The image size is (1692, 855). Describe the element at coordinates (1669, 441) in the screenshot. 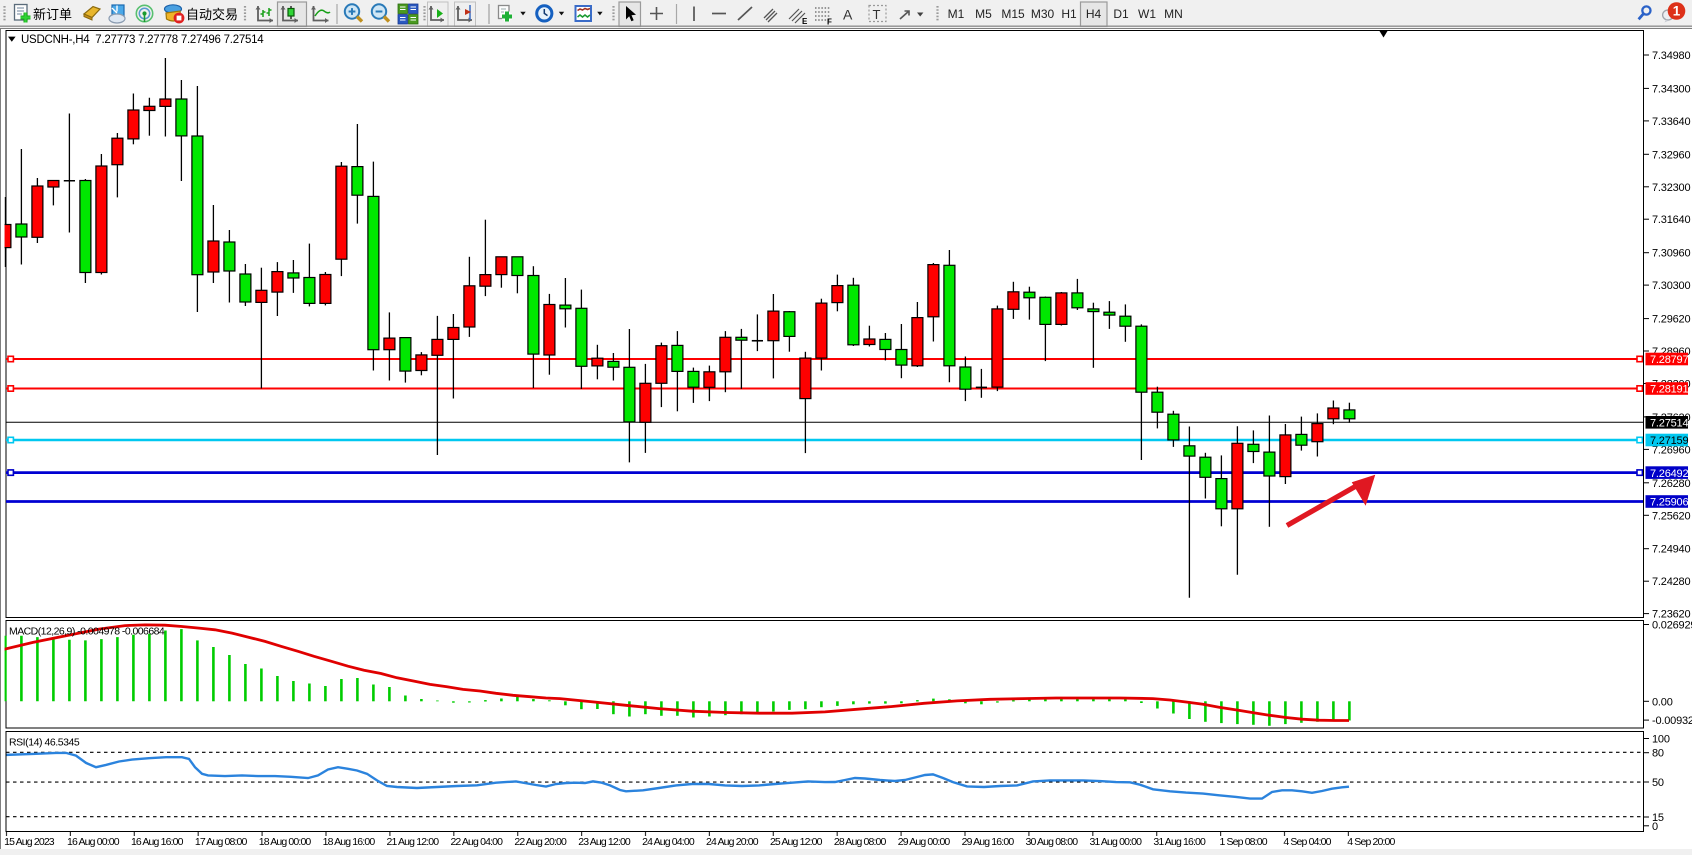

I see `svg-text: 7.27159` at that location.